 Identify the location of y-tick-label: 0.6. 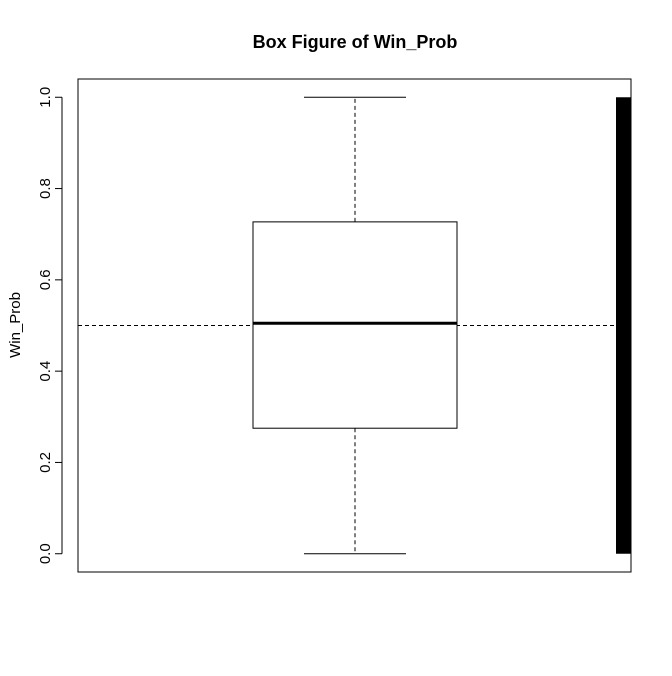
(45, 279).